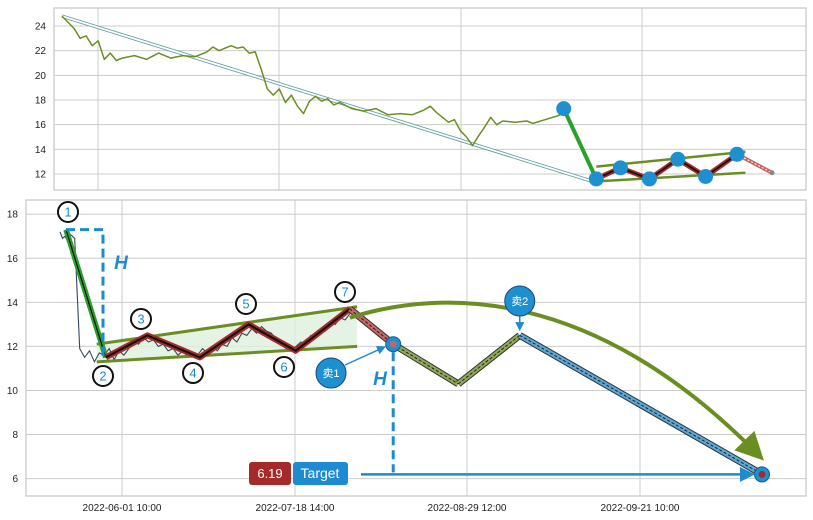  Describe the element at coordinates (772, 173) in the screenshot. I see `overview-projection-end` at that location.